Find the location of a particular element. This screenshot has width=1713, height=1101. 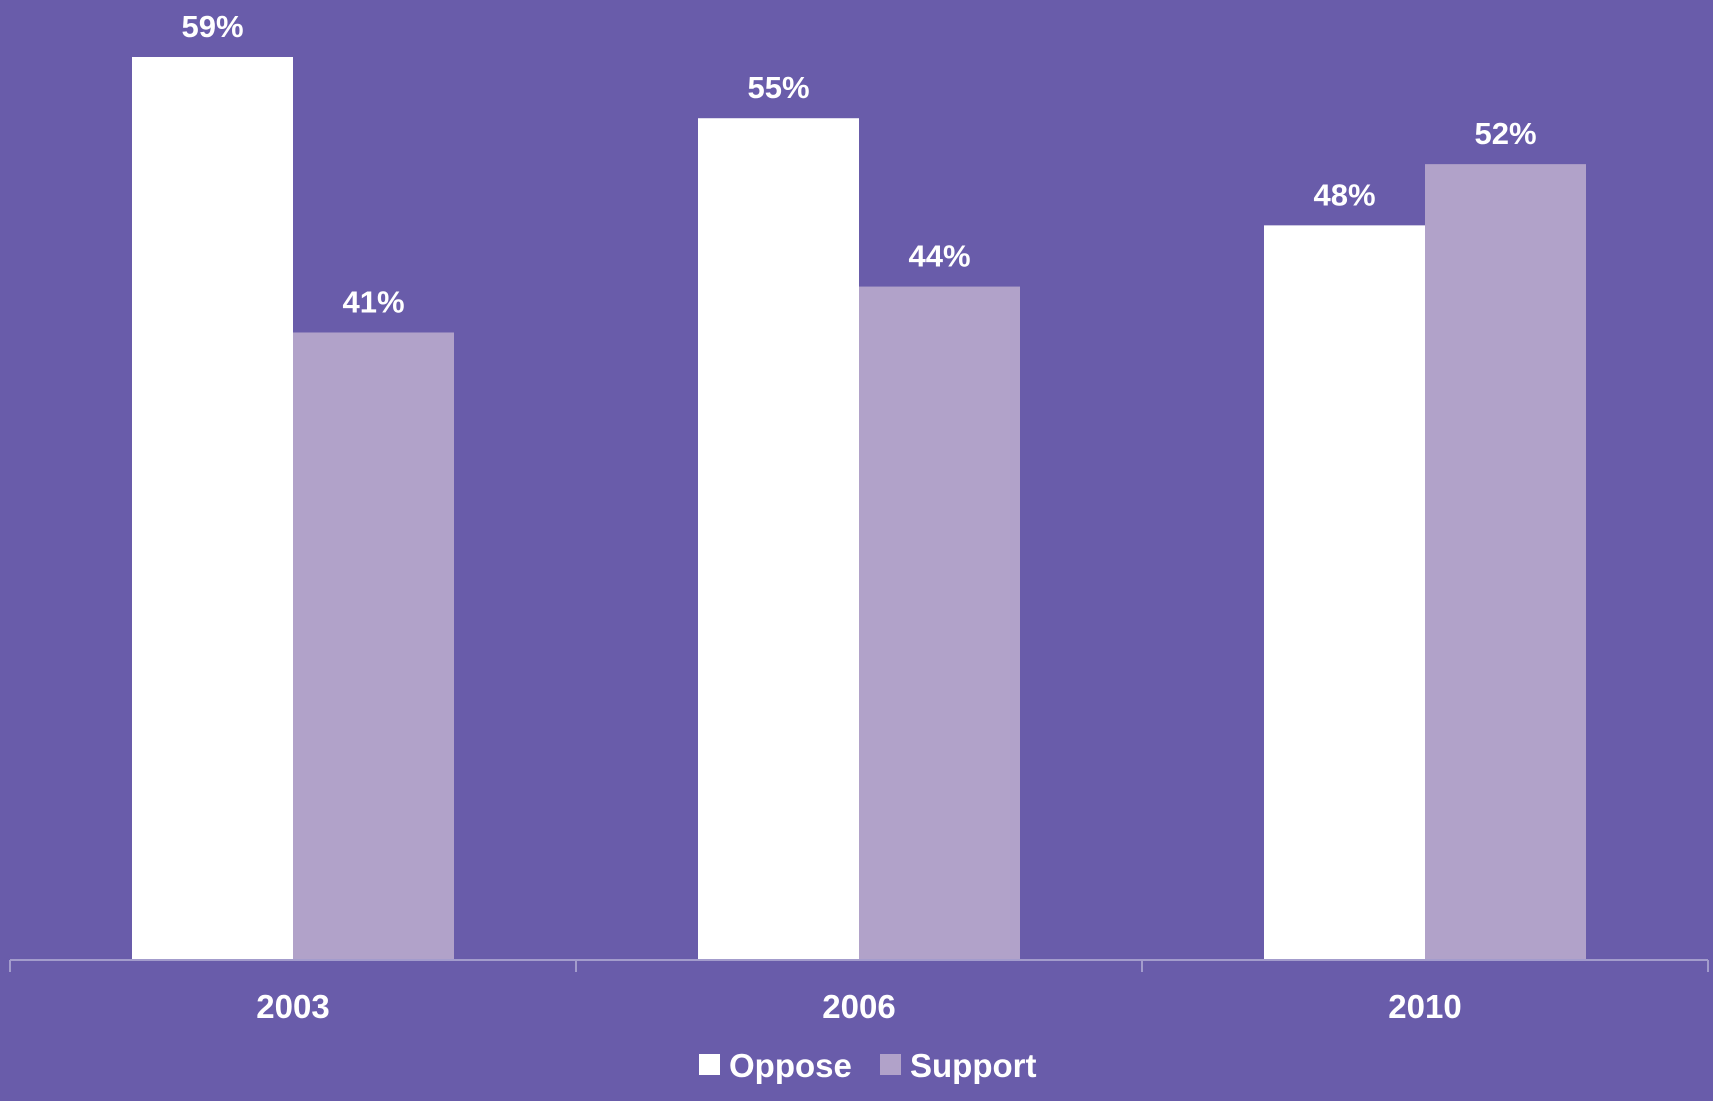

value-label-oppose-2010: 48% is located at coordinates (1344, 194).